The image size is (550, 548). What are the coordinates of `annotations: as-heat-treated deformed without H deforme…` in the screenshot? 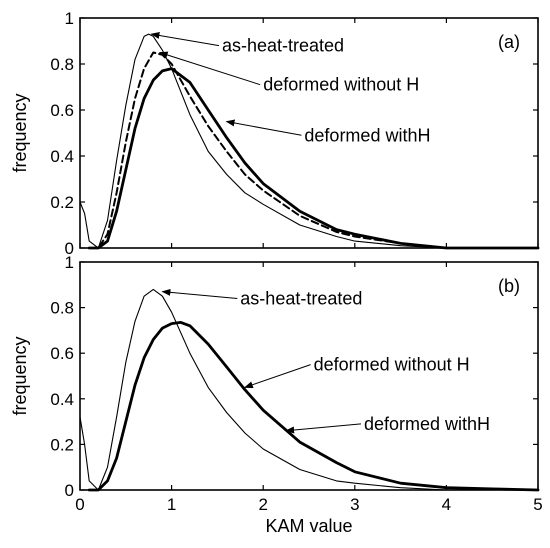 It's located at (290, 88).